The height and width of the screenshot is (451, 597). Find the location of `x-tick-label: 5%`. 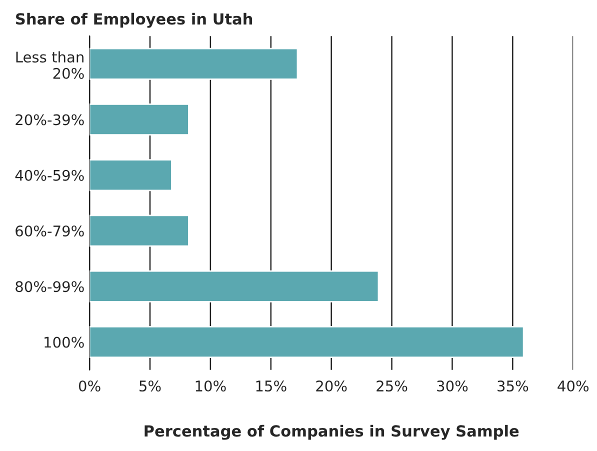

x-tick-label: 5% is located at coordinates (150, 386).